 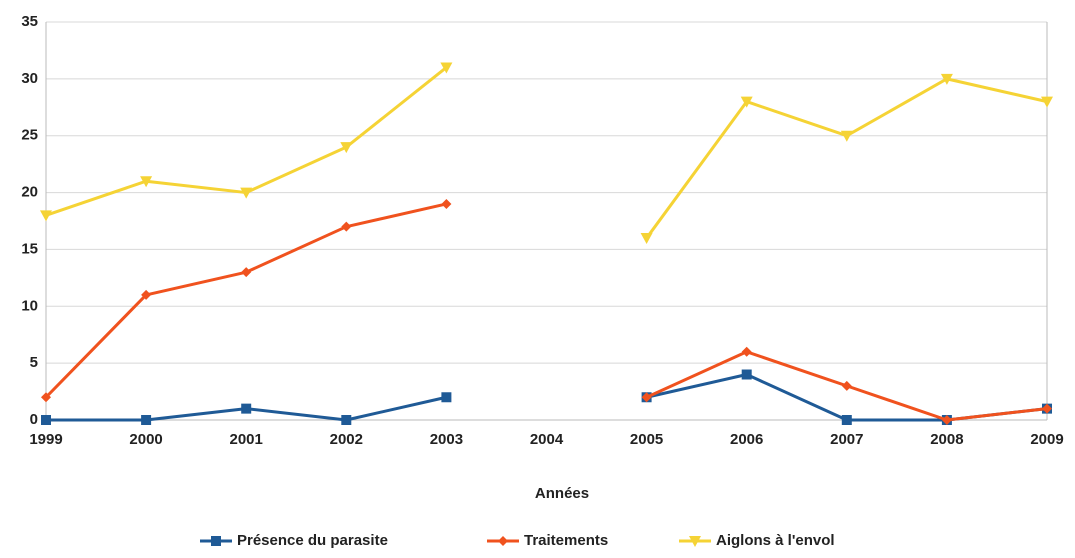 I want to click on y-tick-label: 0, so click(x=34, y=419).